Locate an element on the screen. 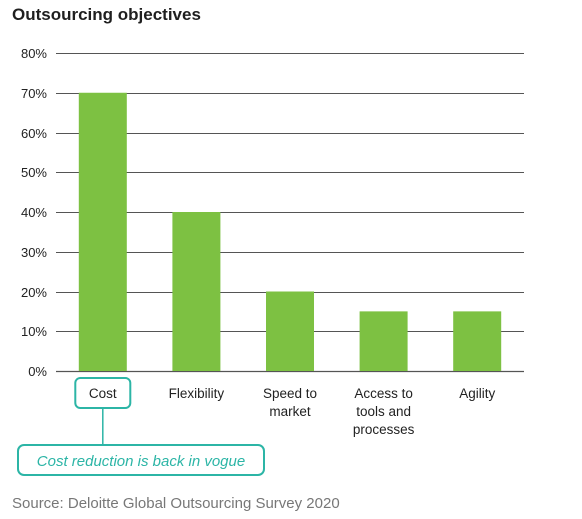 Image resolution: width=582 pixels, height=519 pixels. y-tick-label: 70% is located at coordinates (34, 93).